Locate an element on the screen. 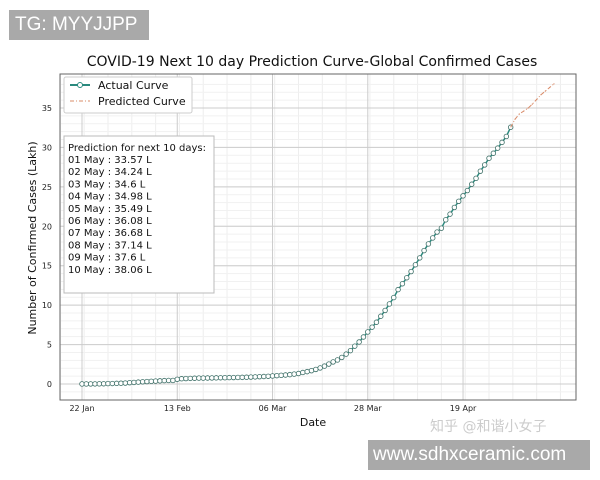  annotation-line: 07 May : 36.68 L is located at coordinates (110, 233).